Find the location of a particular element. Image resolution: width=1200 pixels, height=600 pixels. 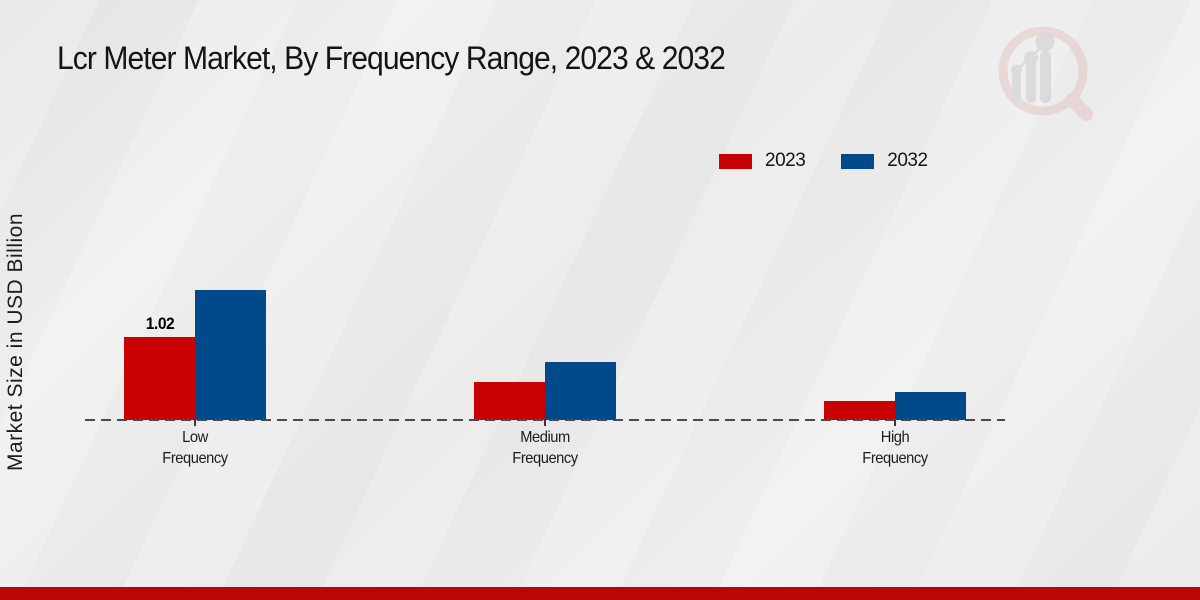

x-category-label-medium-frequency: Medium Frequency is located at coordinates (545, 448).